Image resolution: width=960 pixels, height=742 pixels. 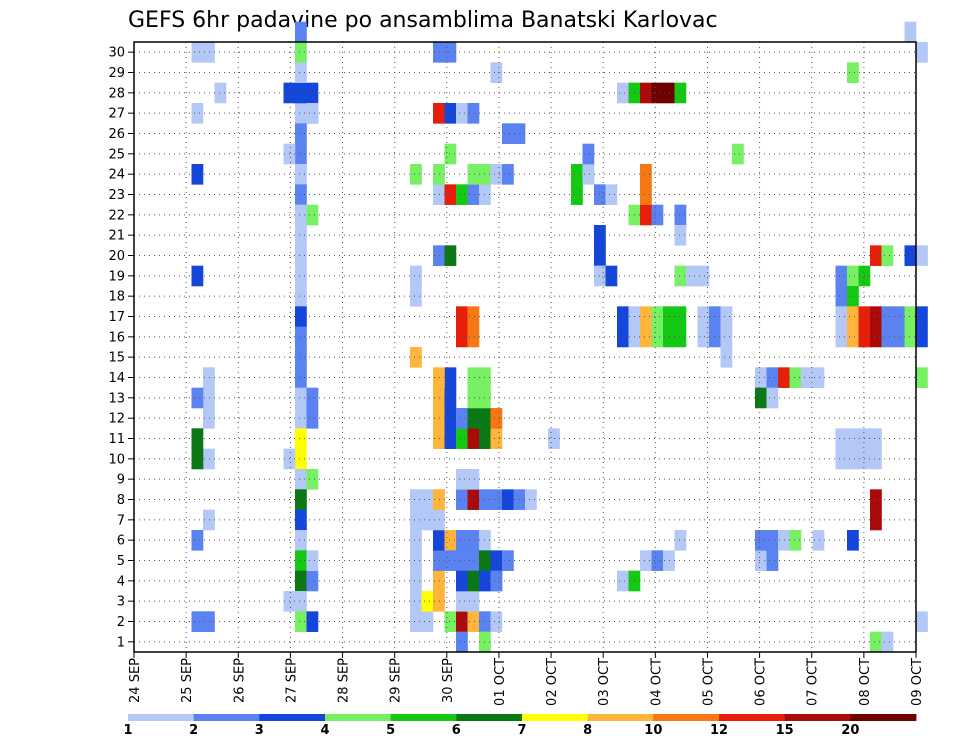 What do you see at coordinates (850, 730) in the screenshot?
I see `legend-label: 20` at bounding box center [850, 730].